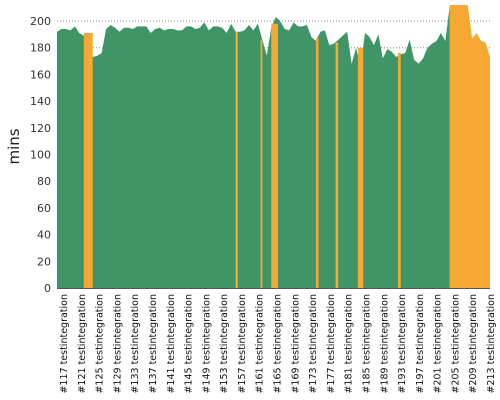 The image size is (500, 400). I want to click on y-tick-label: 180, so click(40, 48).